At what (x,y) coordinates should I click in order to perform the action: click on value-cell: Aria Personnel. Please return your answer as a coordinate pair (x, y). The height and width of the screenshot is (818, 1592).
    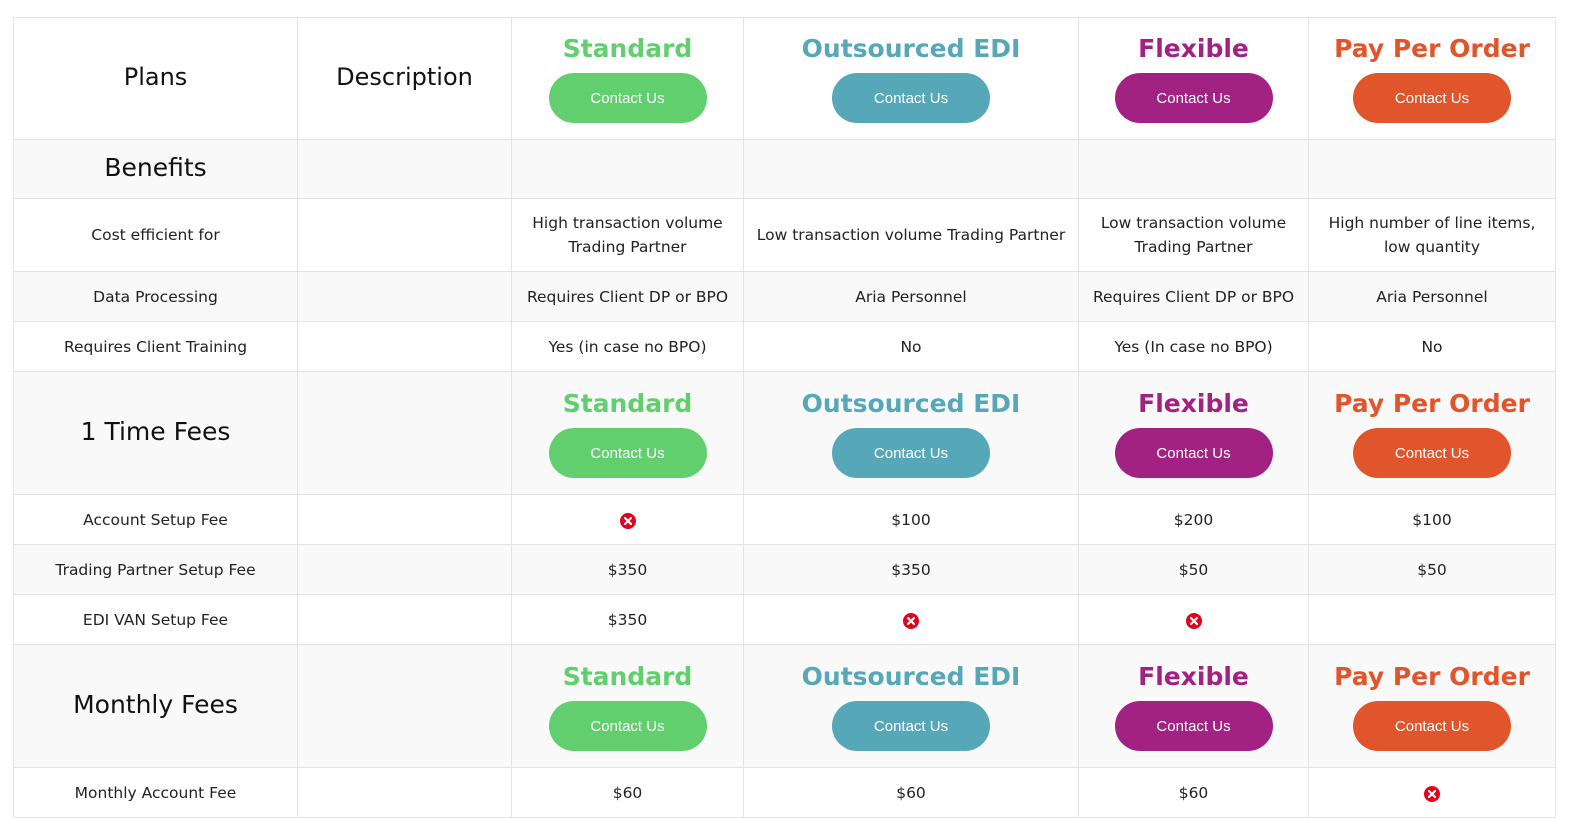
    Looking at the image, I should click on (1432, 296).